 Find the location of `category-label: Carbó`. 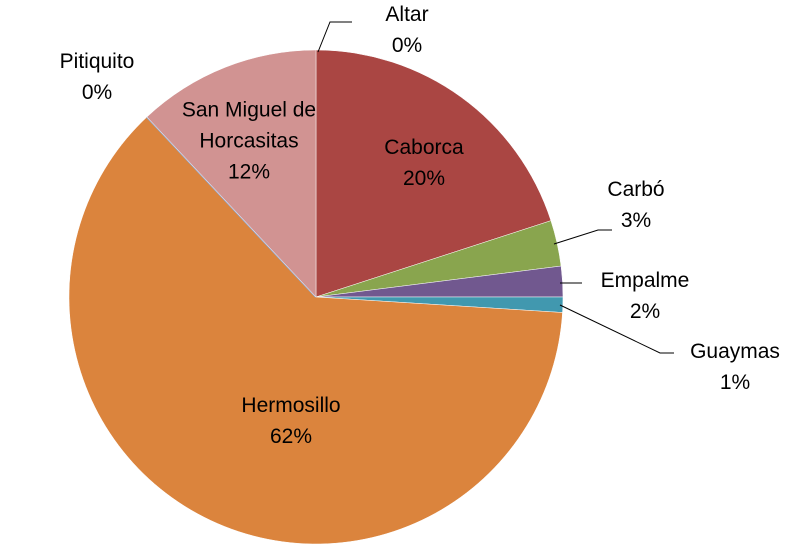

category-label: Carbó is located at coordinates (636, 189).